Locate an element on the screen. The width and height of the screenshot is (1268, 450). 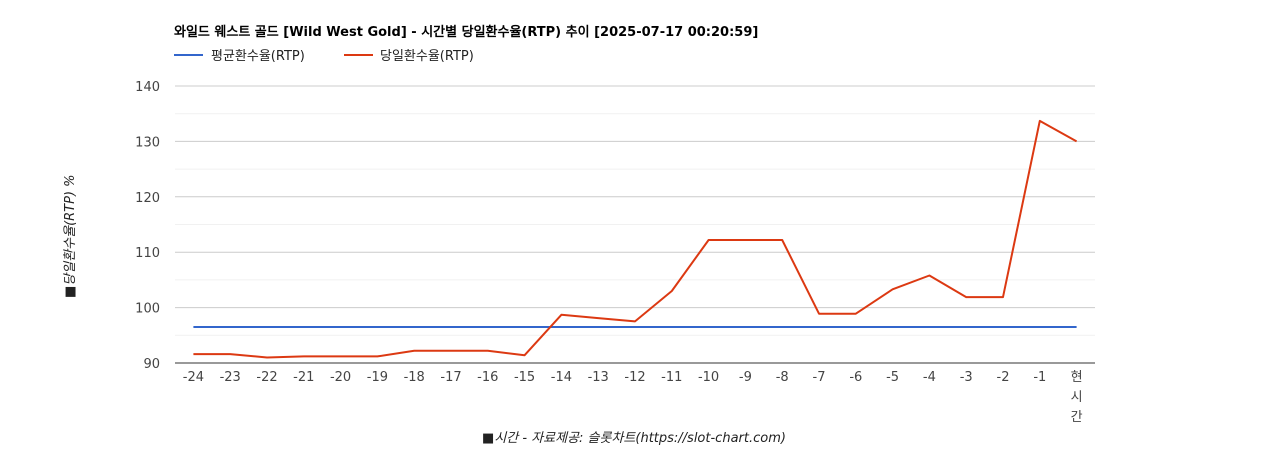
x-tick-label: -21 is located at coordinates (303, 377).